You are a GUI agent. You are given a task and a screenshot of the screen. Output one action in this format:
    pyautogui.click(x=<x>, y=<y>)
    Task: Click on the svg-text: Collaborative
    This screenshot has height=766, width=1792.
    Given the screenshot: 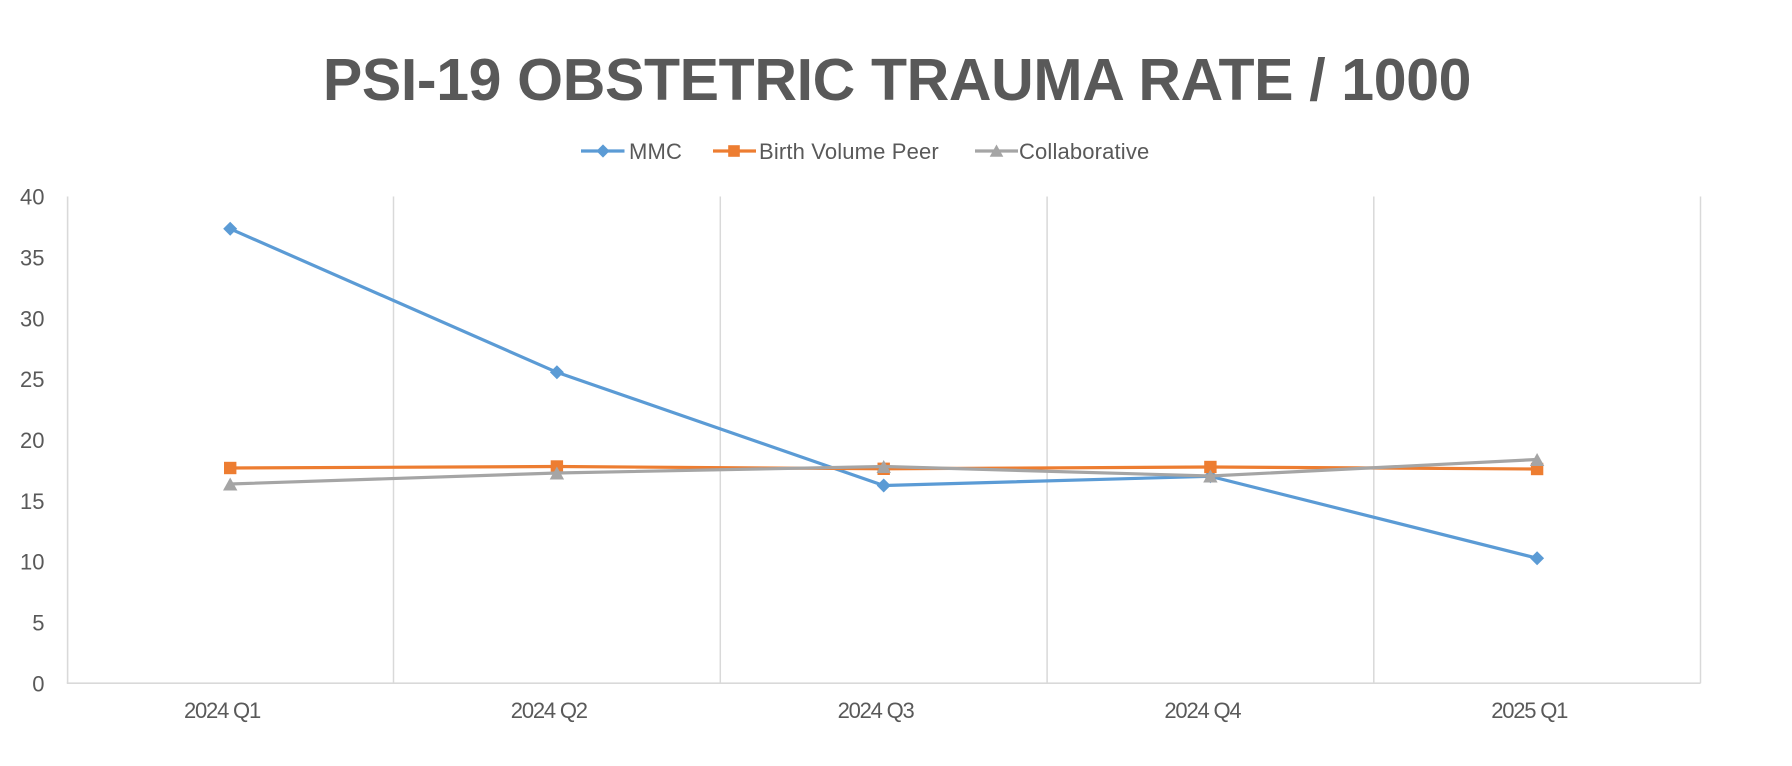 What is the action you would take?
    pyautogui.click(x=1084, y=151)
    